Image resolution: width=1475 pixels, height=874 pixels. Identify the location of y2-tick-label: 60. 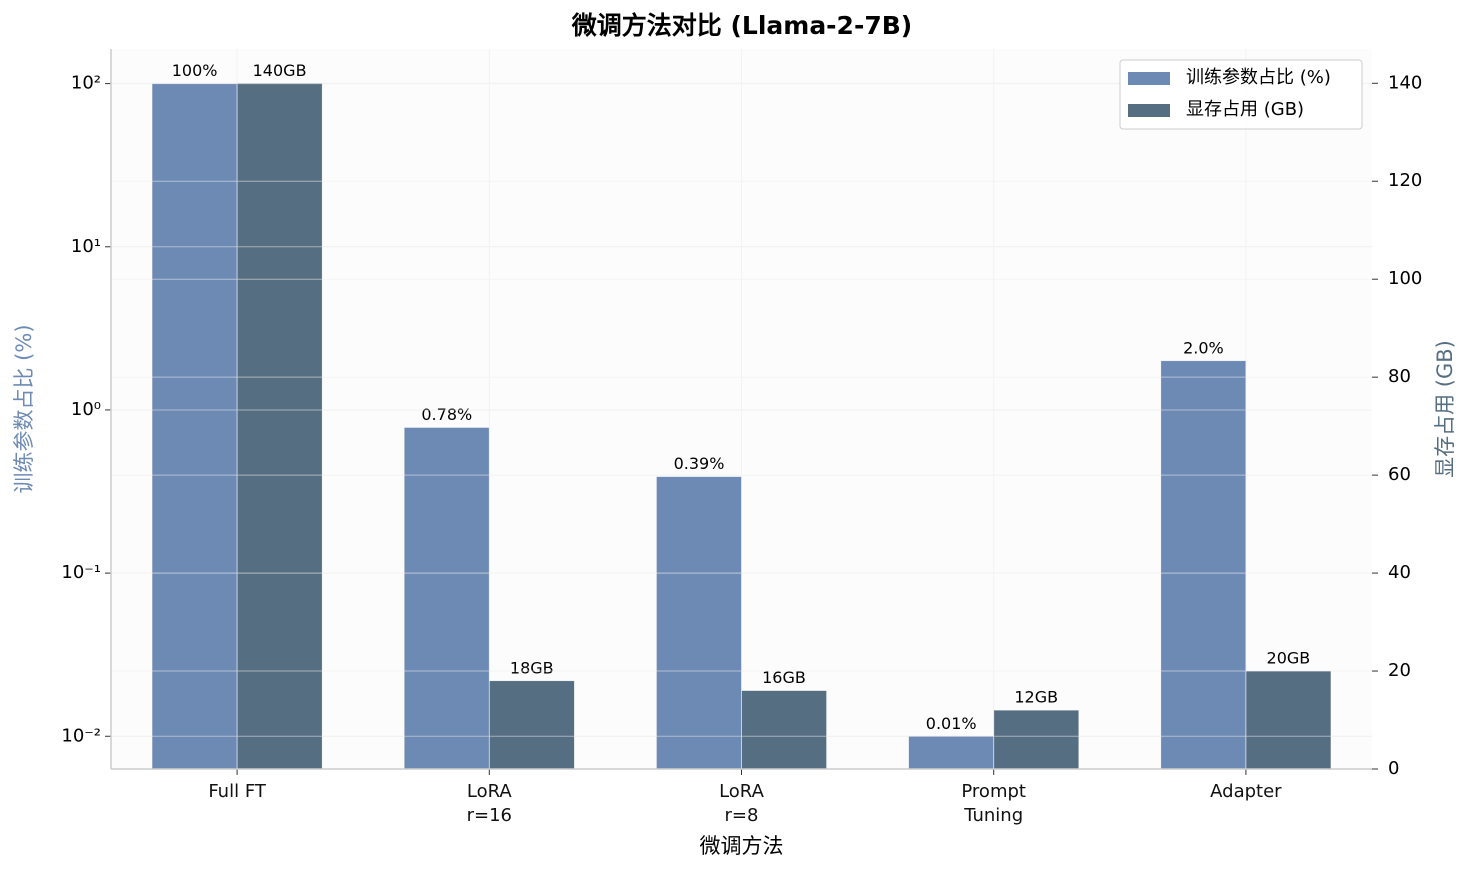
(1399, 474).